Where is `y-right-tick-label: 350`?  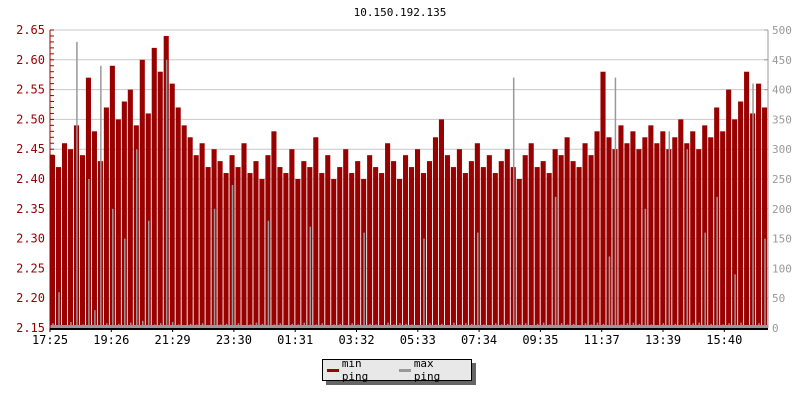 y-right-tick-label: 350 is located at coordinates (782, 119).